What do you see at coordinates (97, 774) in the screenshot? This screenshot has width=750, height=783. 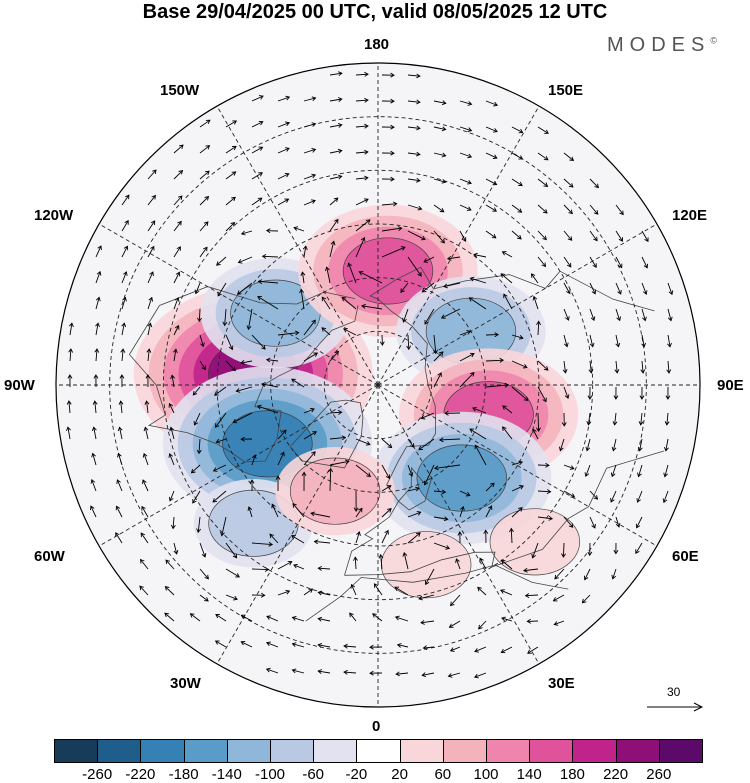 I see `colorbar-tick-label: -260` at bounding box center [97, 774].